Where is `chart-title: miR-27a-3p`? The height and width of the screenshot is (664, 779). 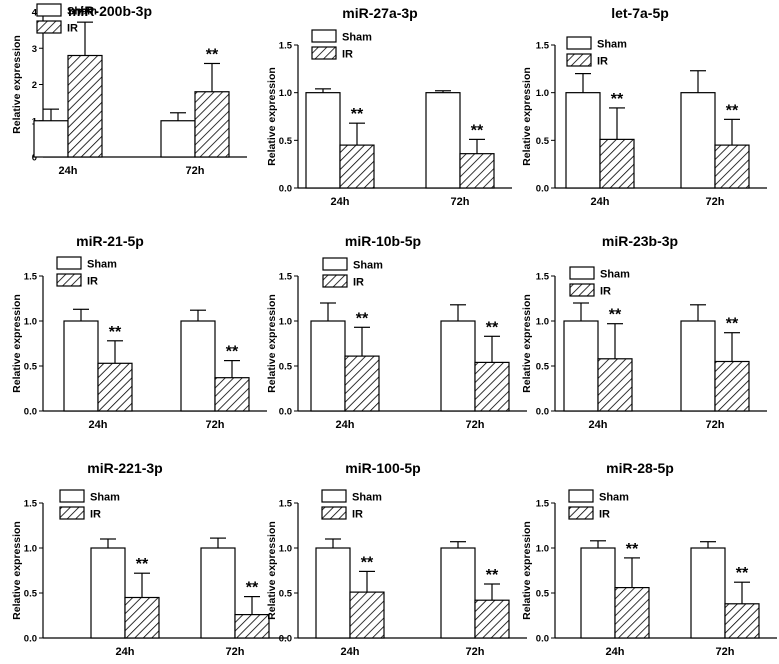
chart-title: miR-27a-3p is located at coordinates (379, 13).